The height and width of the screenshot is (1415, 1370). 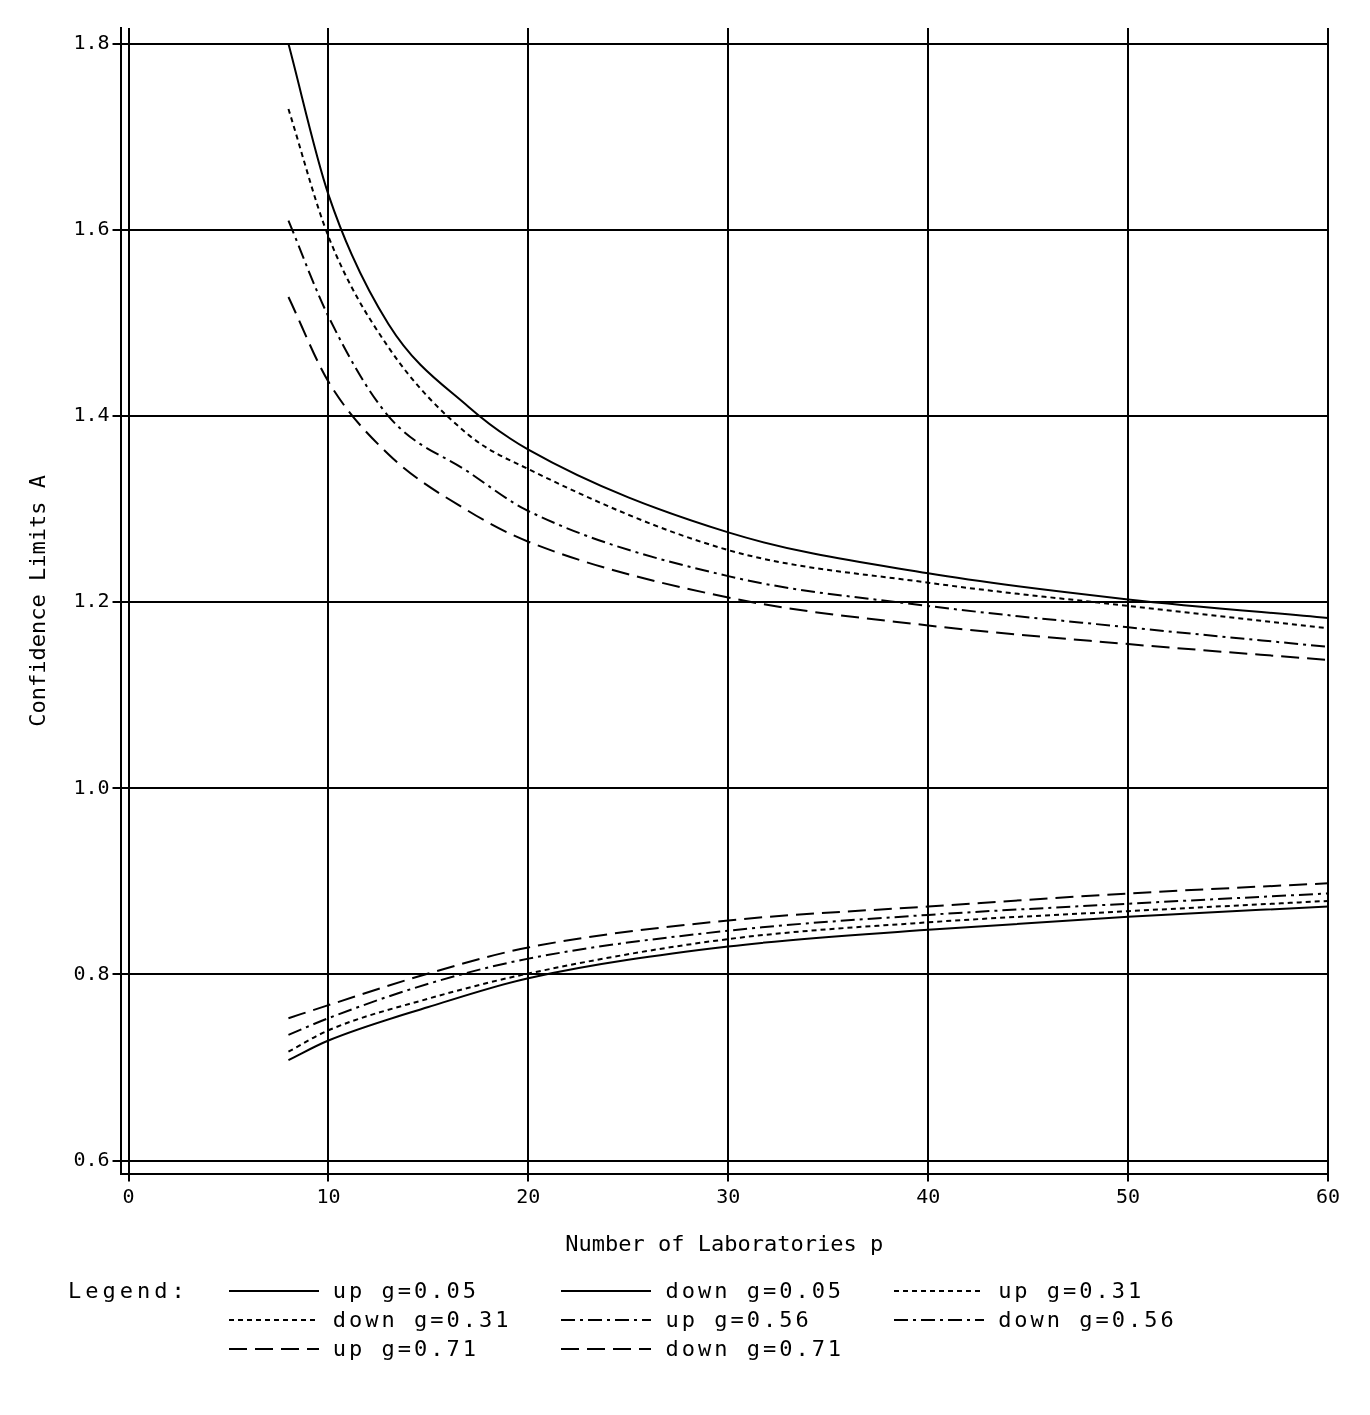 I want to click on x-axis-title: Number of Laboratories p, so click(x=724, y=1243).